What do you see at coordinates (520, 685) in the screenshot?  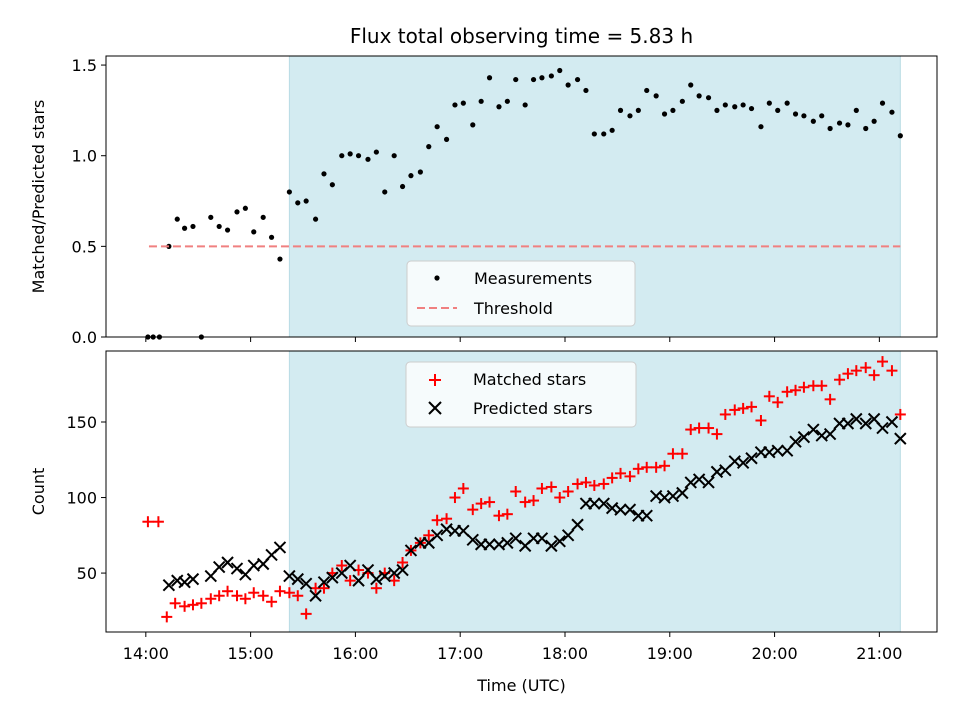 I see `x-axis-label: Time (UTC)` at bounding box center [520, 685].